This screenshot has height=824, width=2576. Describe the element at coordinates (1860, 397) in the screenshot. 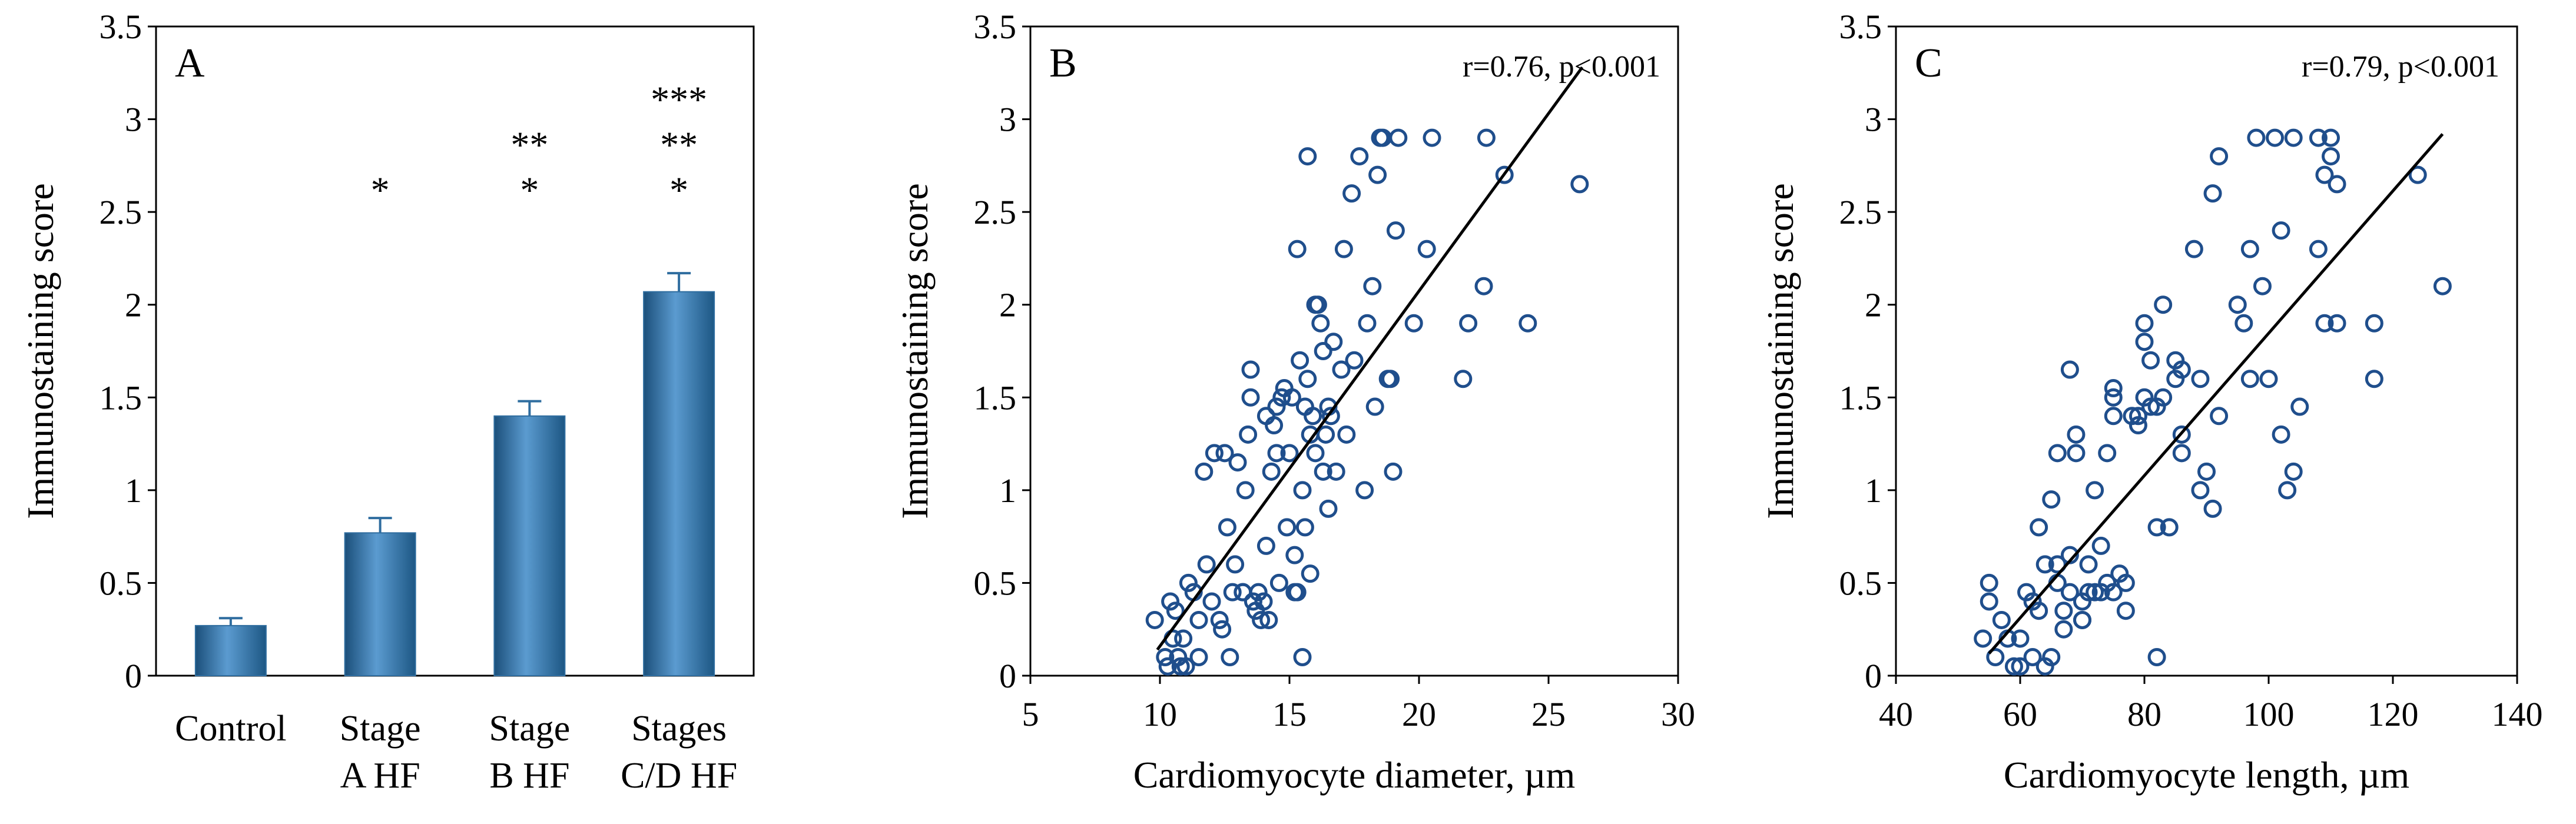

I see `y-tick-label: 1.5` at that location.